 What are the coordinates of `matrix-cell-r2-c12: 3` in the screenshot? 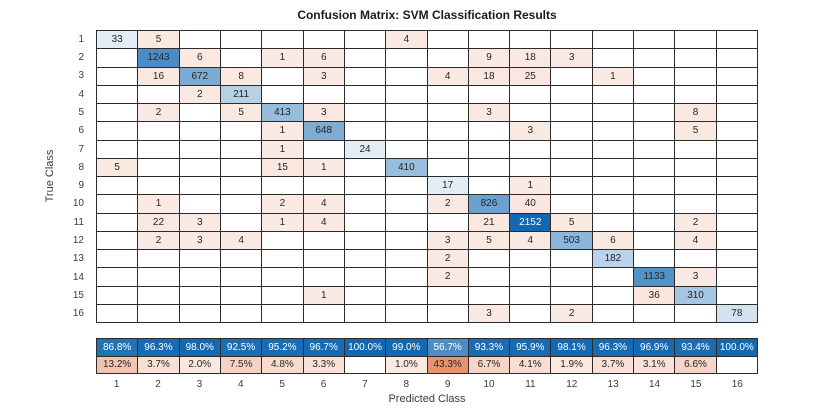 It's located at (572, 58).